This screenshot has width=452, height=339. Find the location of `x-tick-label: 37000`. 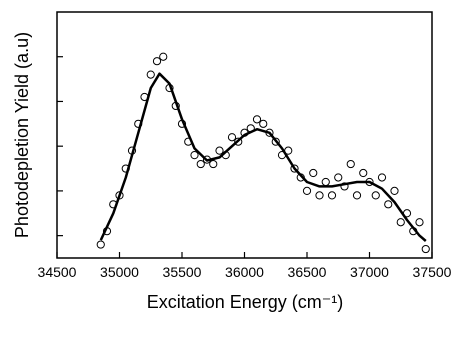

x-tick-label: 37000 is located at coordinates (369, 272).